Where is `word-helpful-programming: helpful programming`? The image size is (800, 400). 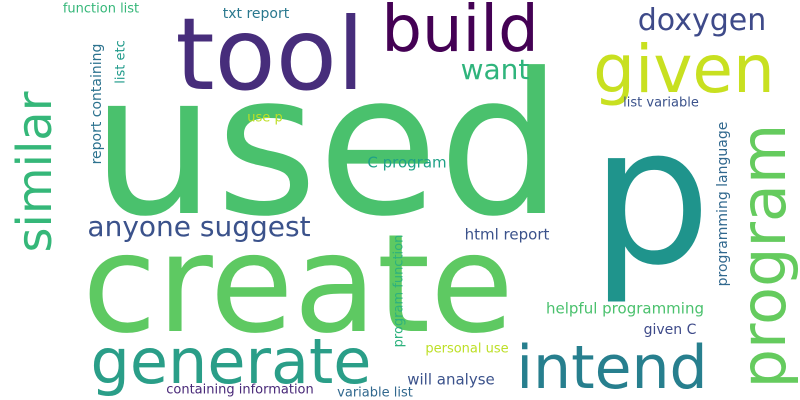 word-helpful-programming: helpful programming is located at coordinates (625, 308).